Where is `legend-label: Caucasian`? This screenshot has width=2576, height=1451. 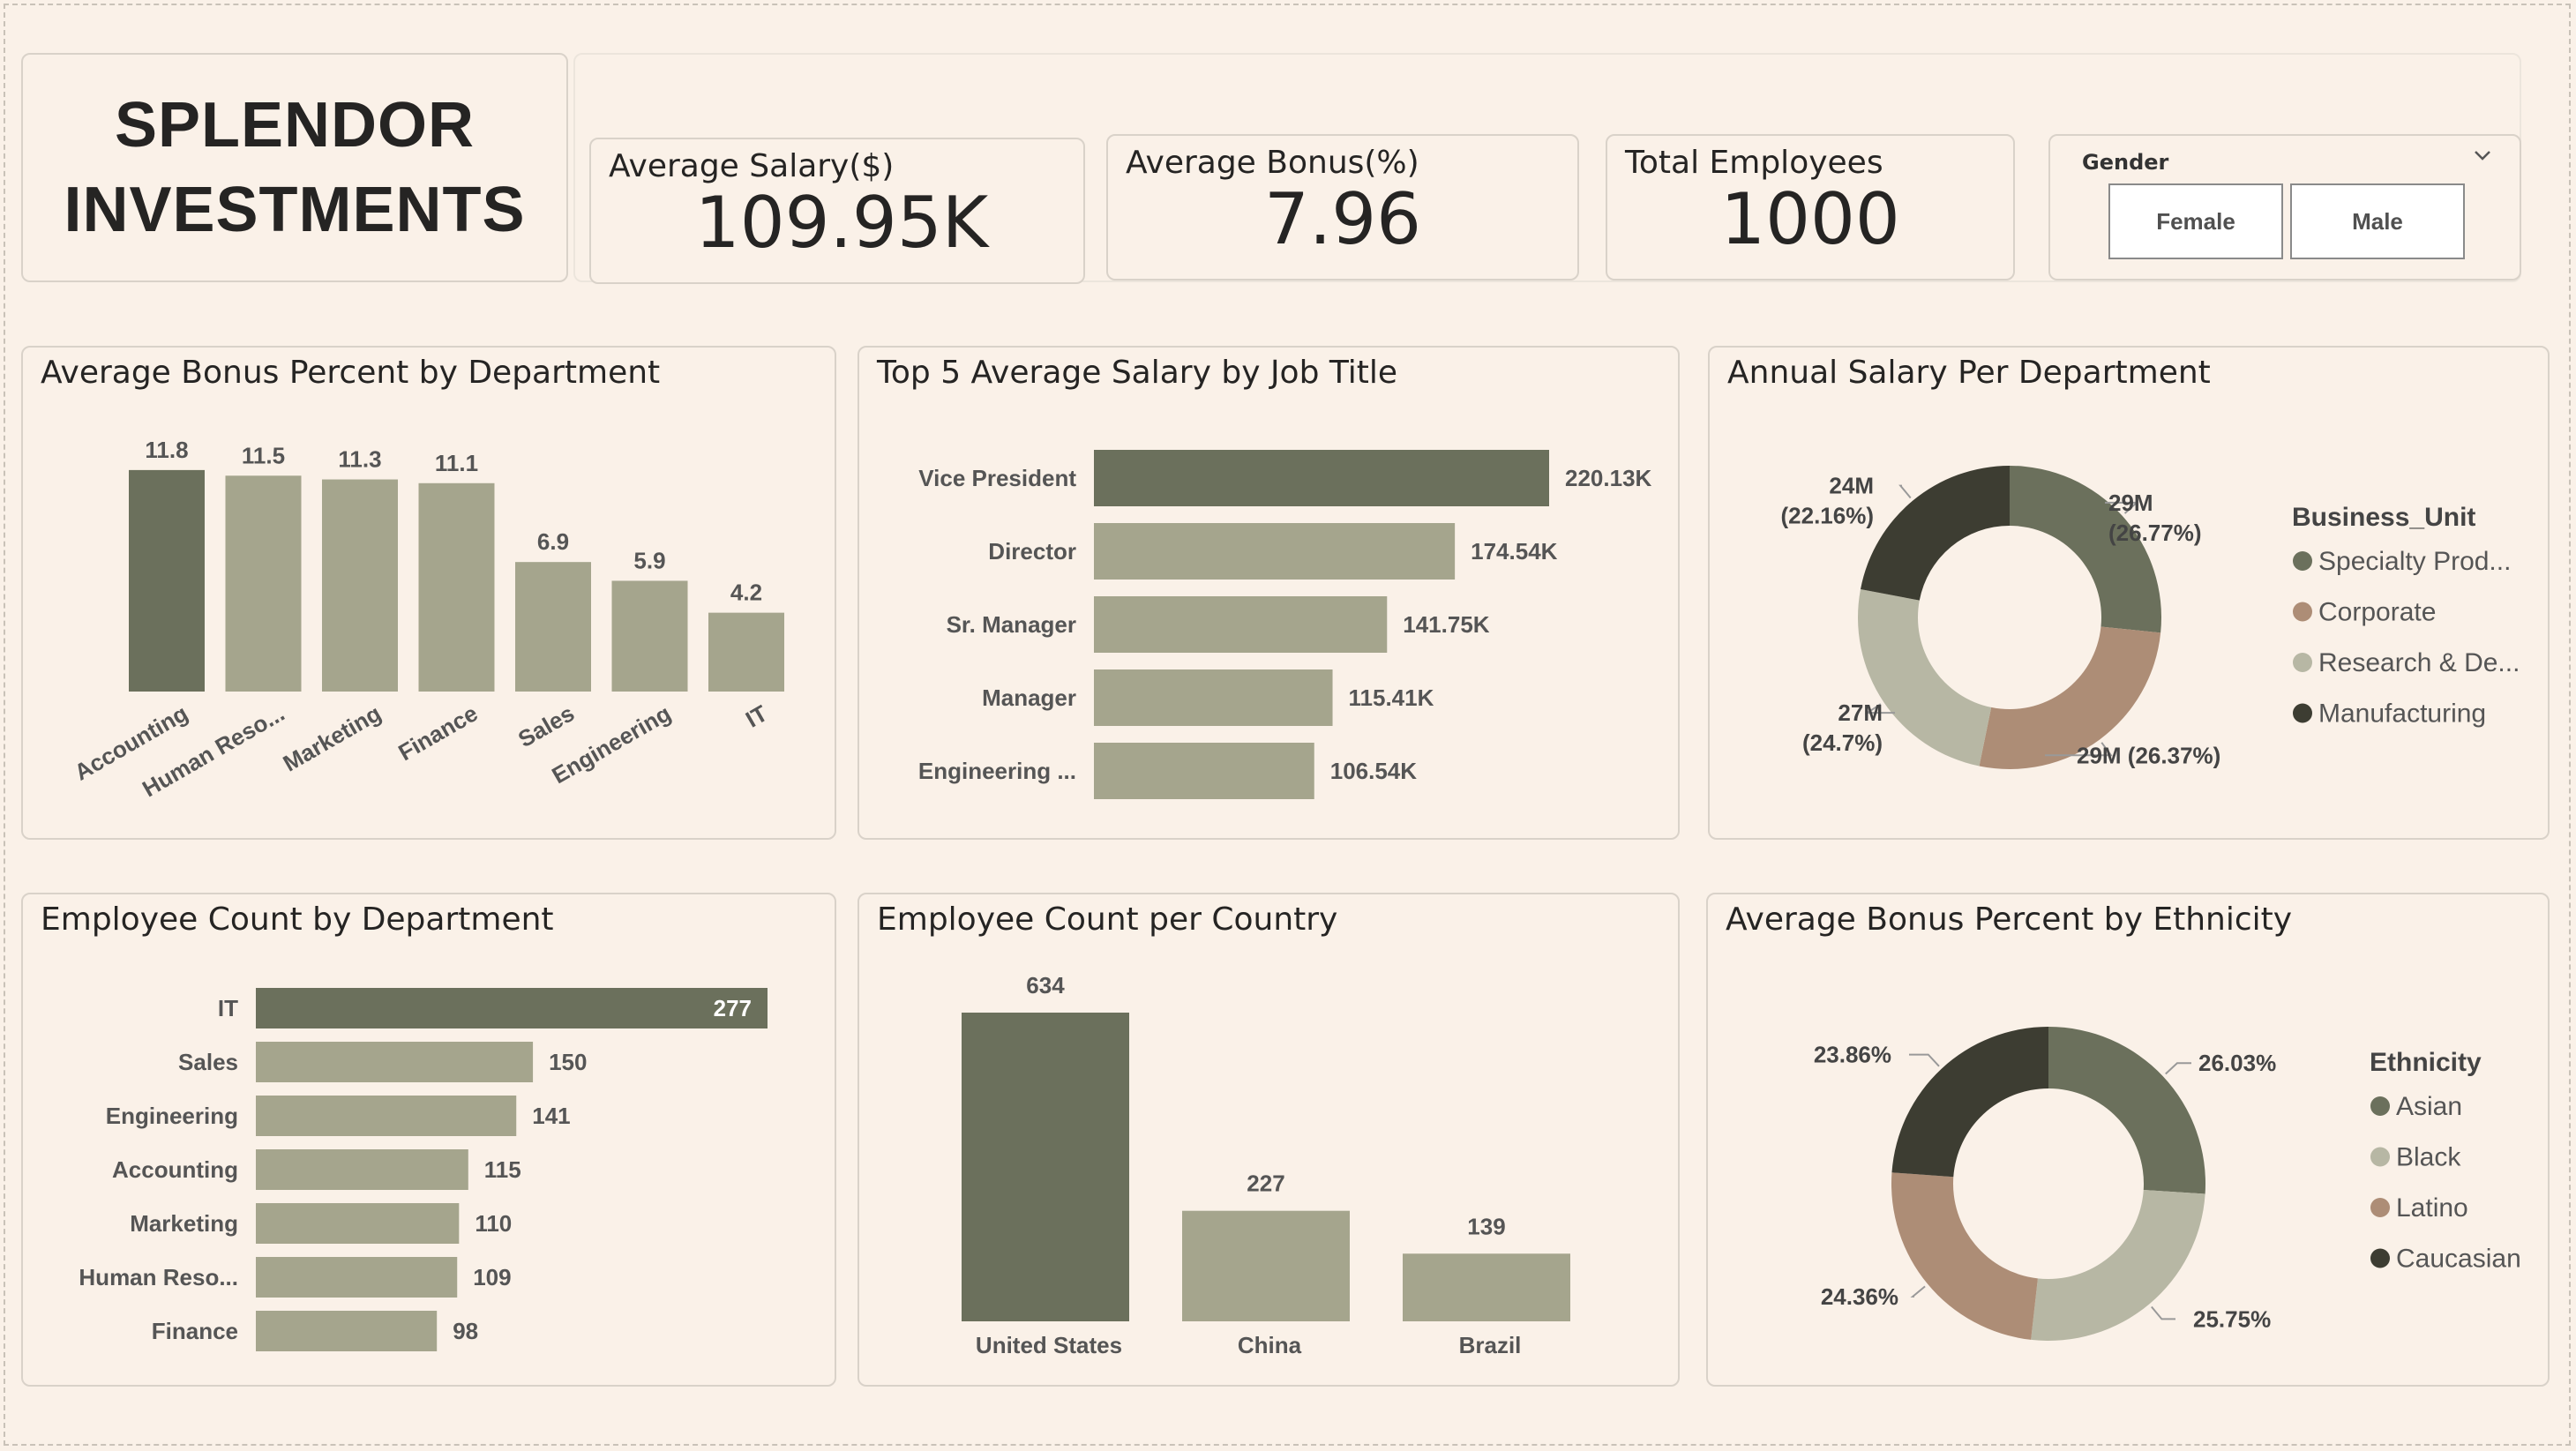 legend-label: Caucasian is located at coordinates (2459, 1259).